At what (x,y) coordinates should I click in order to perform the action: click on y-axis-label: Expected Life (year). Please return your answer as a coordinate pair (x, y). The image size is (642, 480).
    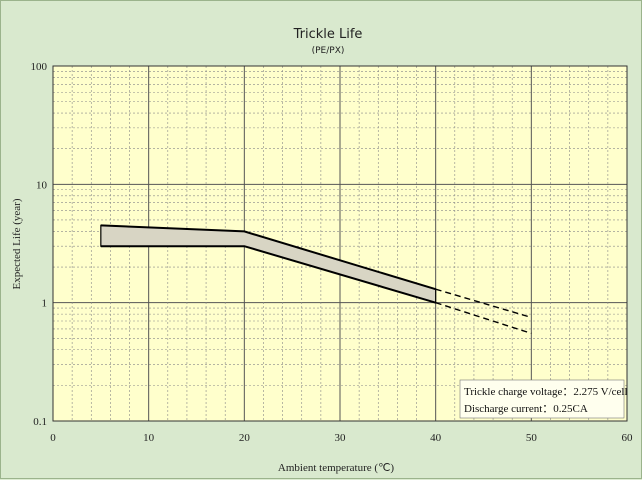
    Looking at the image, I should click on (17, 243).